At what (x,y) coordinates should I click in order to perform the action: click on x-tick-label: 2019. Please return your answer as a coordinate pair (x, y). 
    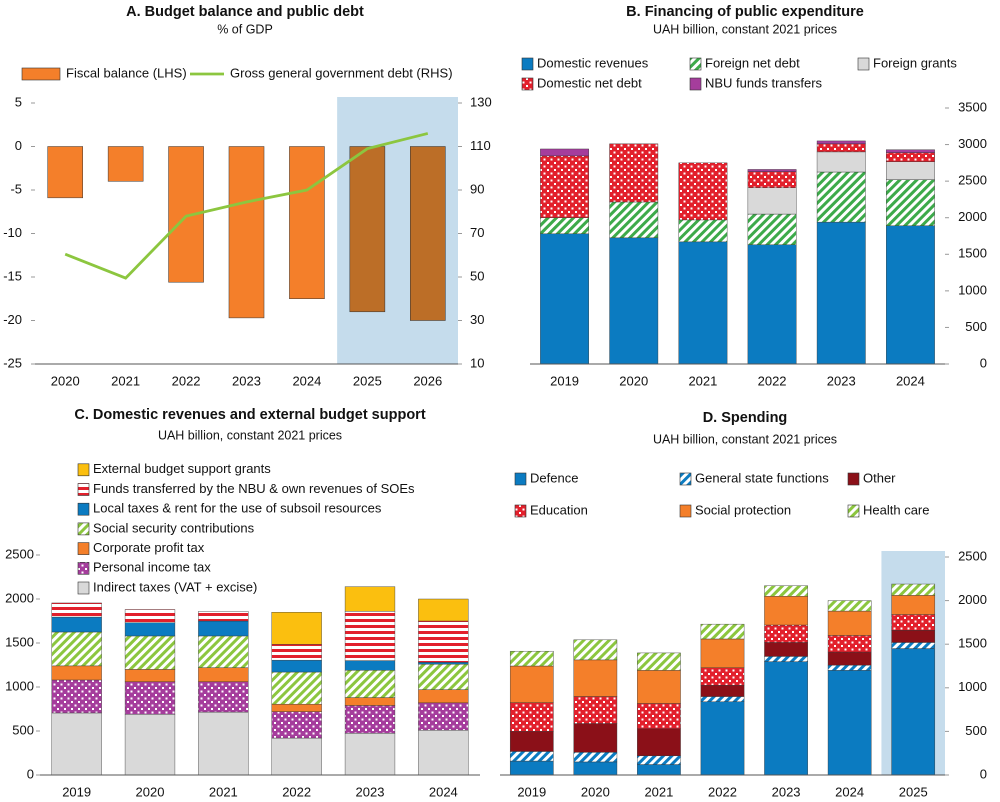
    Looking at the image, I should click on (564, 380).